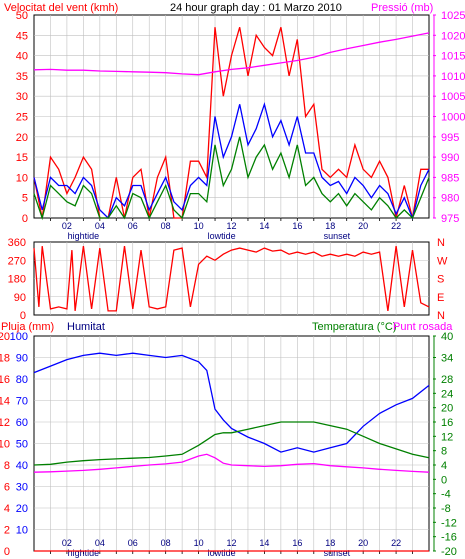  What do you see at coordinates (444, 480) in the screenshot?
I see `temperature-axis-tick-label: 0` at bounding box center [444, 480].